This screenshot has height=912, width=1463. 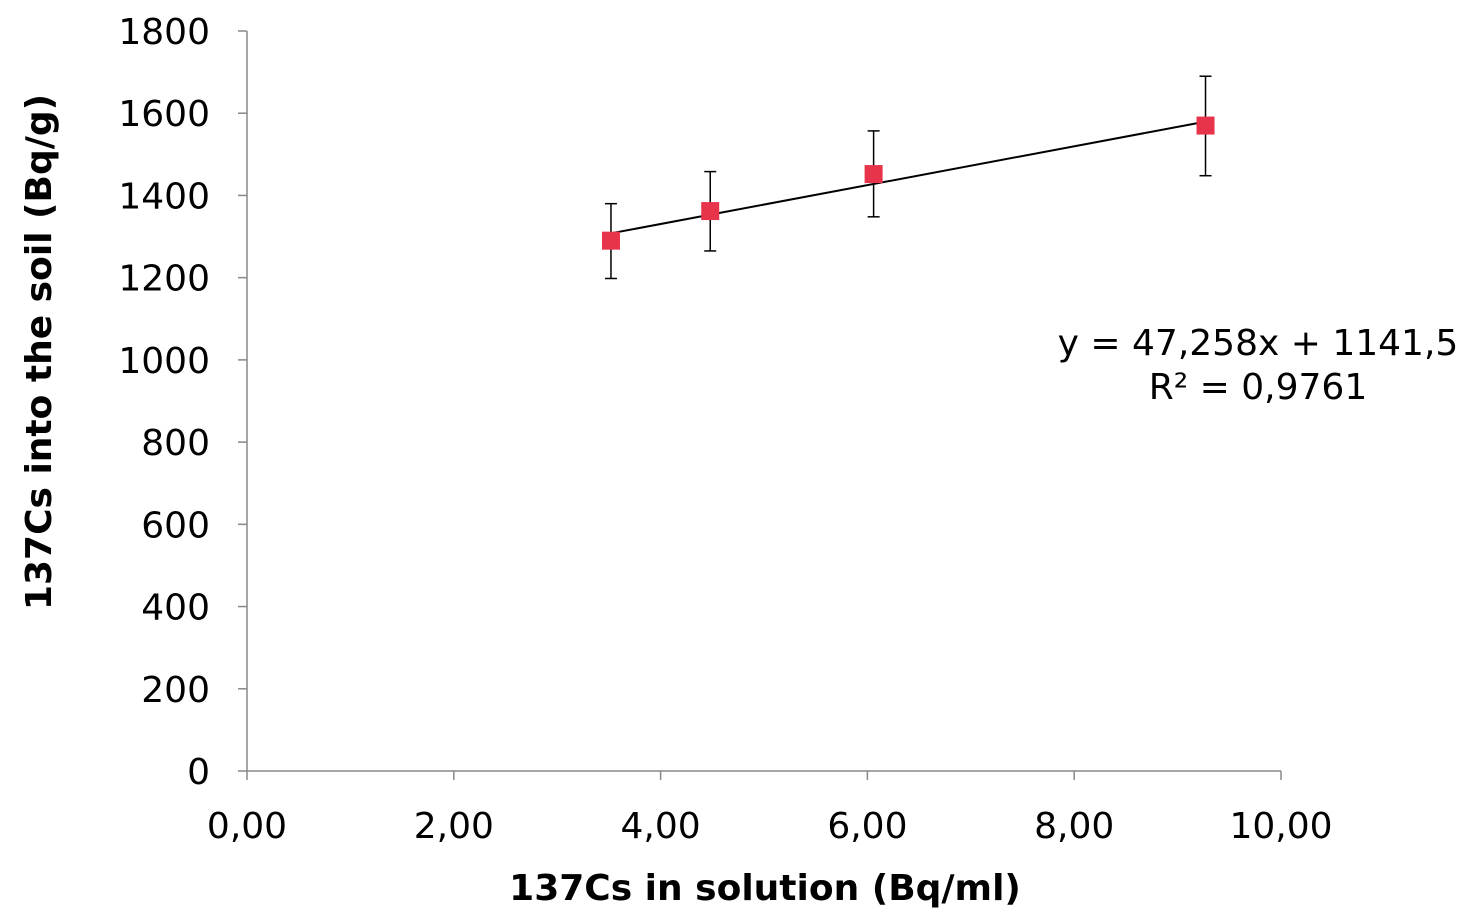 What do you see at coordinates (175, 443) in the screenshot?
I see `y-tick-label: 800` at bounding box center [175, 443].